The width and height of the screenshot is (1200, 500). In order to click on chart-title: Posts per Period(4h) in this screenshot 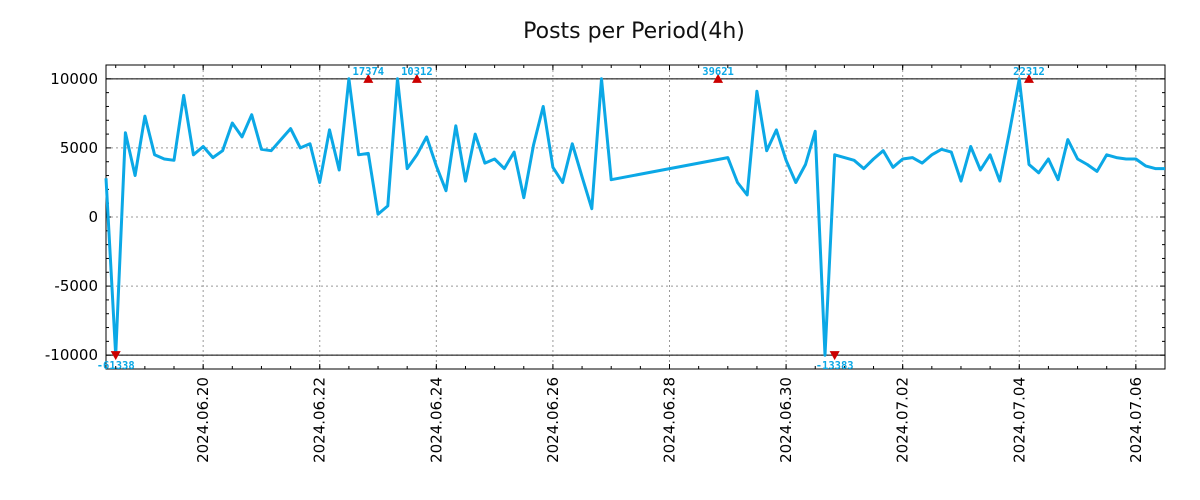, I will do `click(634, 31)`.